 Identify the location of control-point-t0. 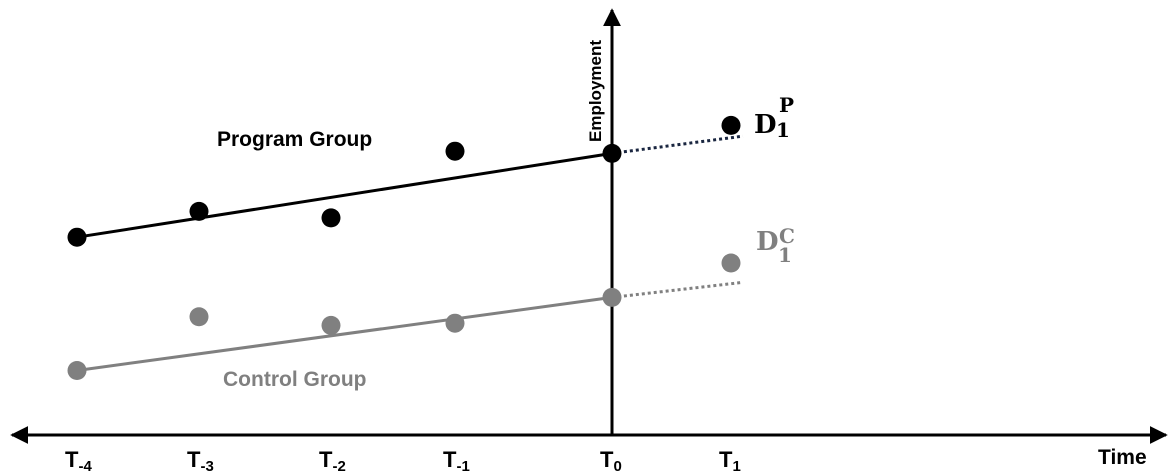
(612, 297).